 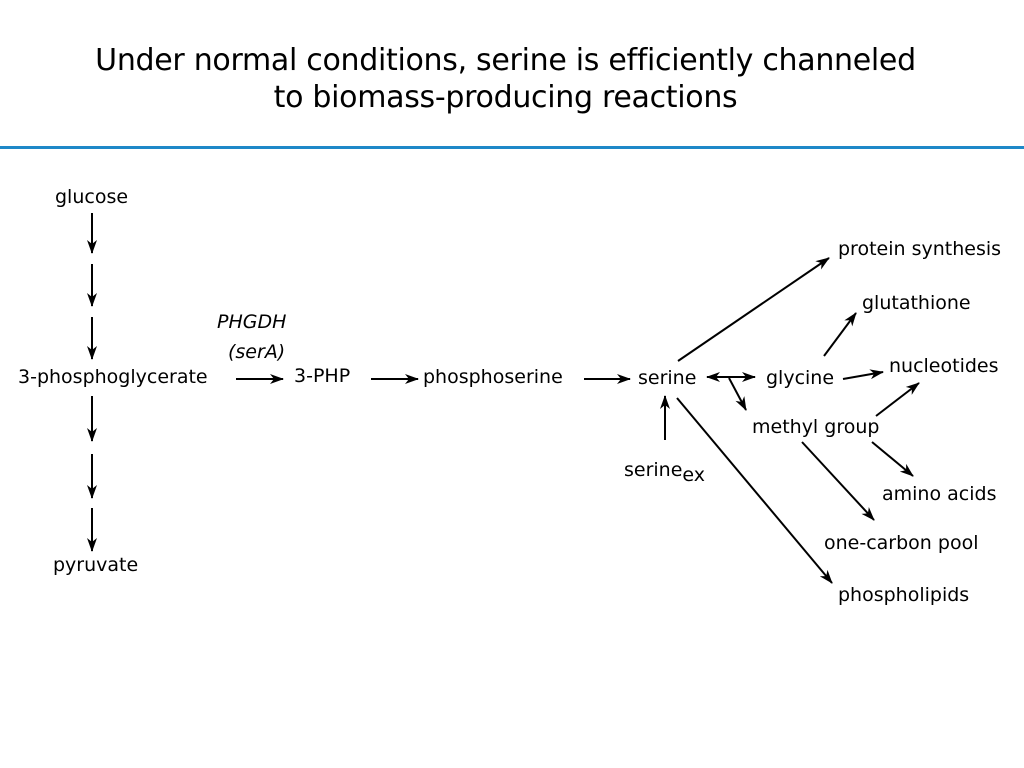 What do you see at coordinates (493, 377) in the screenshot?
I see `label-phosphoserine: phosphoserine` at bounding box center [493, 377].